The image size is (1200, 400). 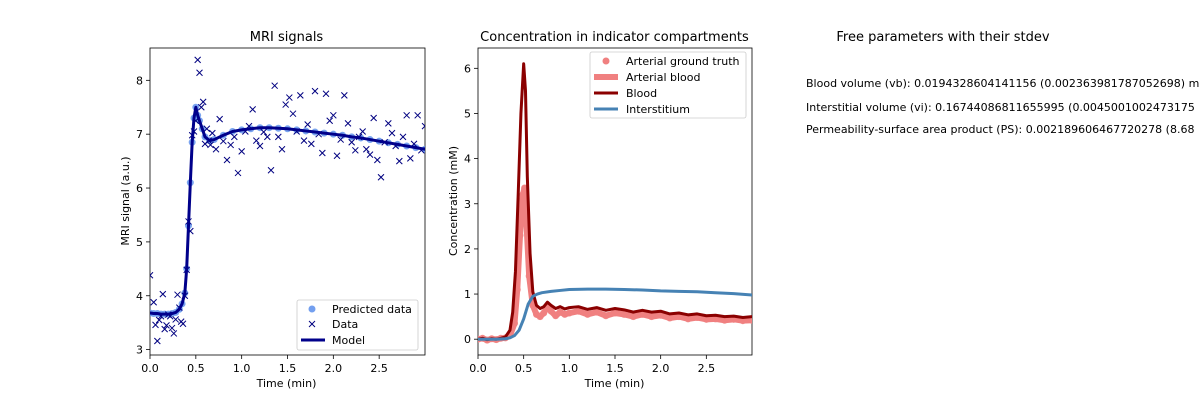 I want to click on legend-label: Interstitium, so click(x=658, y=109).